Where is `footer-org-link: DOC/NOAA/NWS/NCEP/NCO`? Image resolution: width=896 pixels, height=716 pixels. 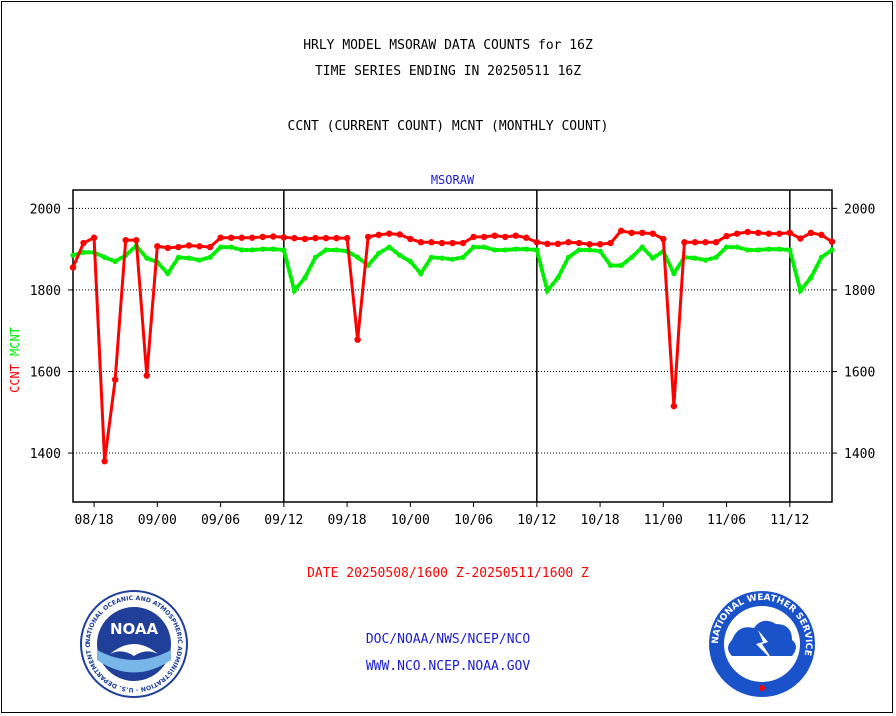
footer-org-link: DOC/NOAA/NWS/NCEP/NCO is located at coordinates (448, 639).